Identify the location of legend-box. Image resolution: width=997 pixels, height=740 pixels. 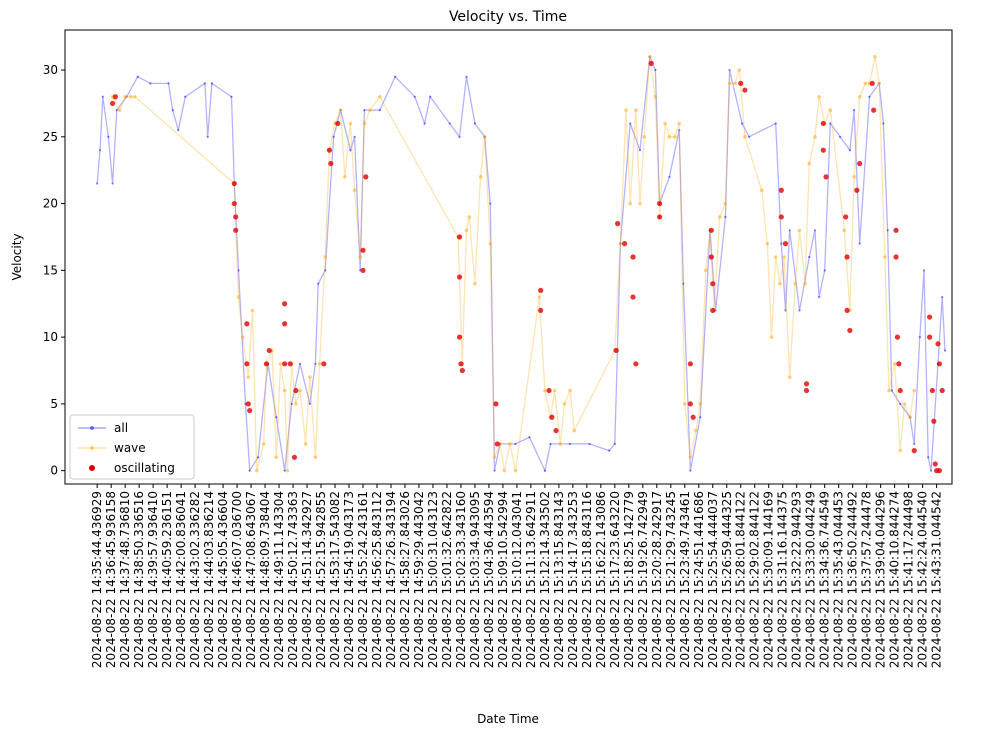
(132, 447).